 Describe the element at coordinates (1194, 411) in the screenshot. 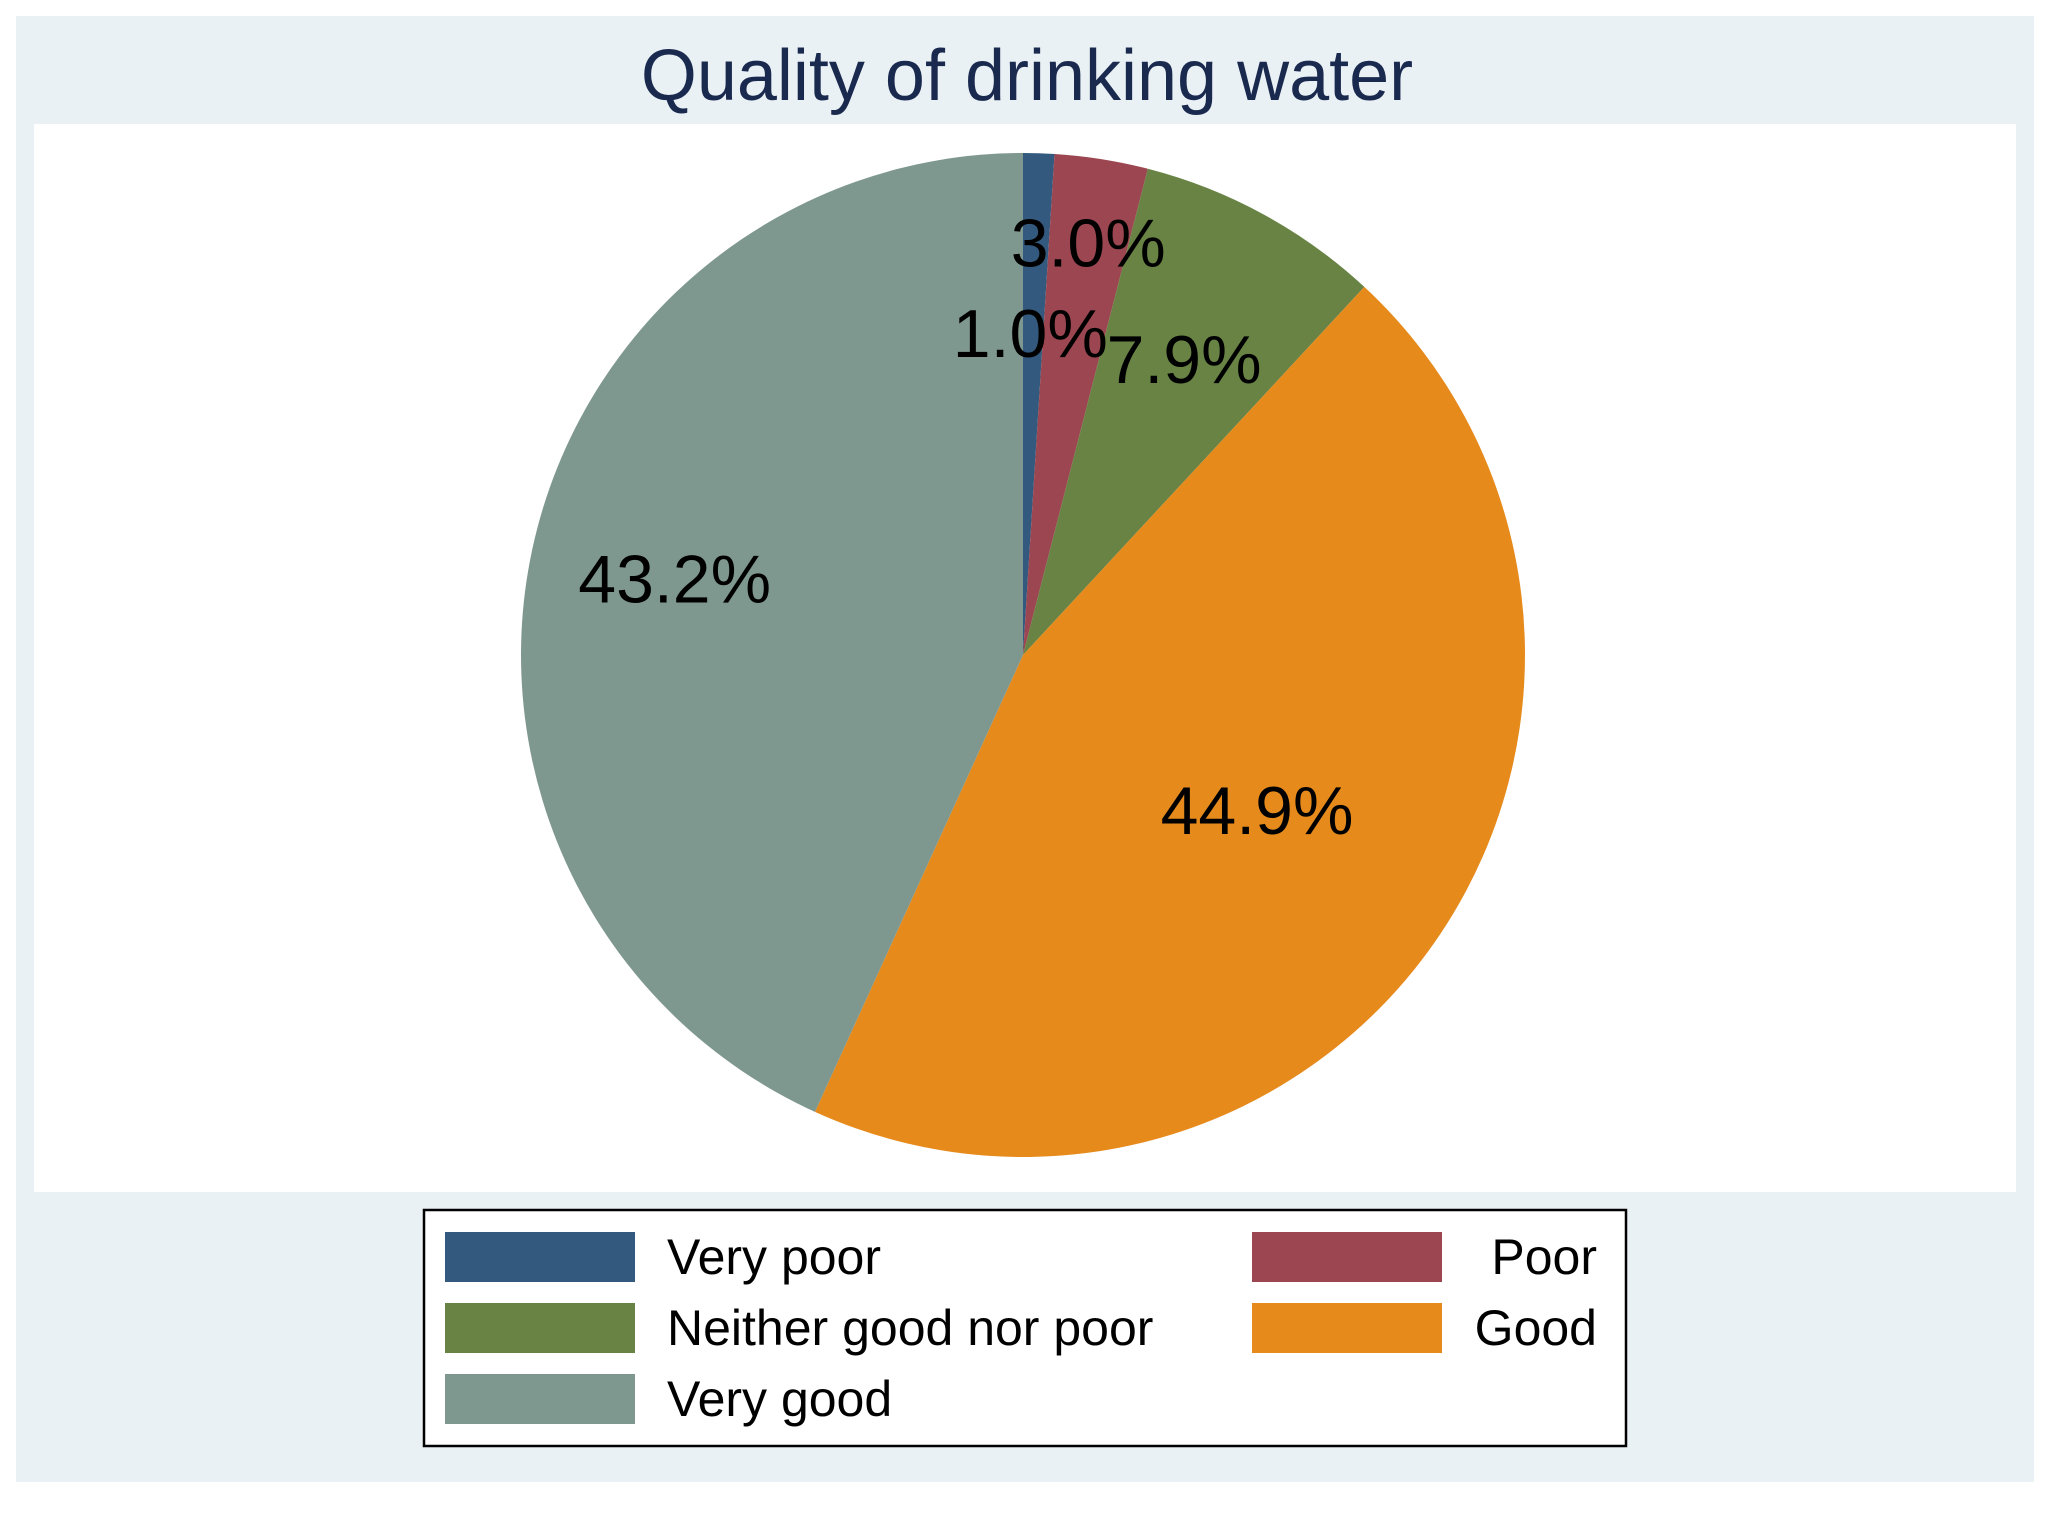

I see `pie-slice-neither-good-nor-poor` at that location.